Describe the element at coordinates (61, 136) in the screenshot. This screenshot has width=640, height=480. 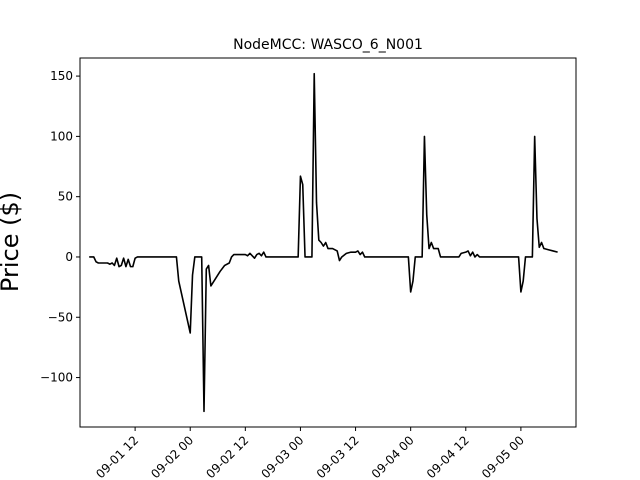
I see `y-tick-label: 100` at that location.